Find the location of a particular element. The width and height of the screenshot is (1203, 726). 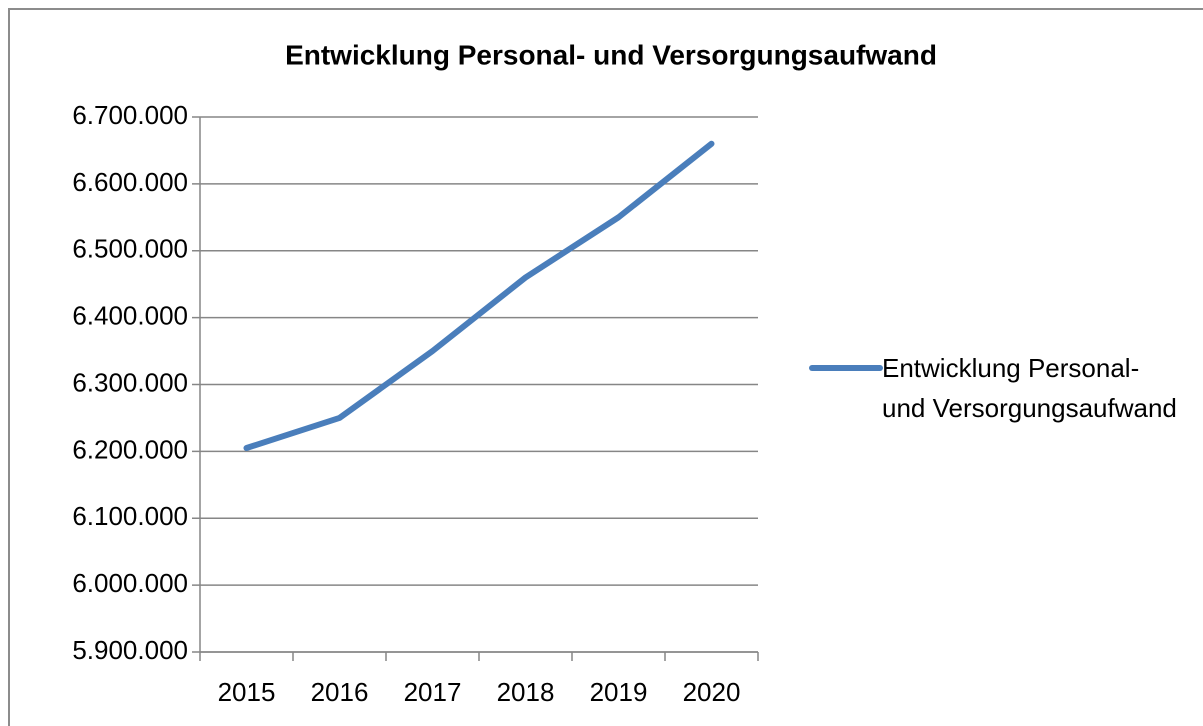

y-tick-label: 6.000.000 is located at coordinates (130, 583).